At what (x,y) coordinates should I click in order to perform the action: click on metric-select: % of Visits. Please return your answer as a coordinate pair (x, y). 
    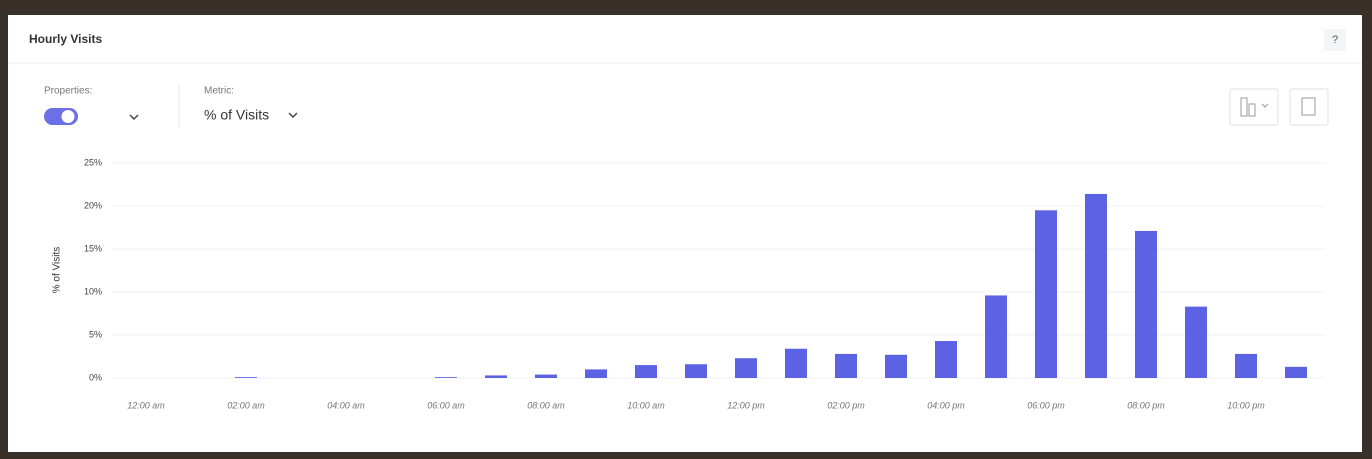
    Looking at the image, I should click on (236, 115).